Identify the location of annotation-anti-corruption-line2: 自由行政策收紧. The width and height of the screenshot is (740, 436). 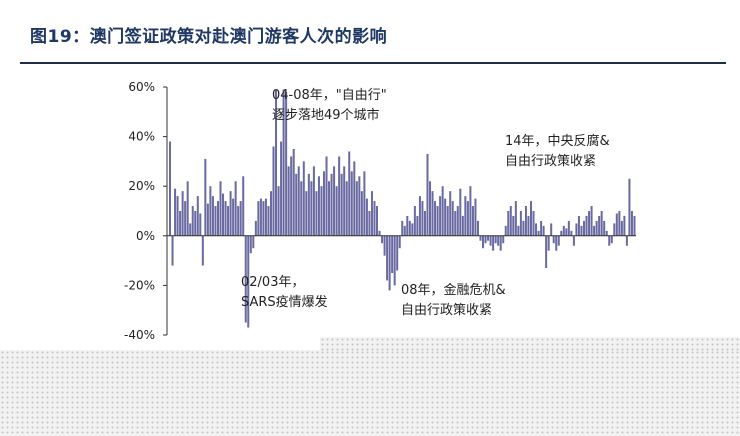
(551, 161).